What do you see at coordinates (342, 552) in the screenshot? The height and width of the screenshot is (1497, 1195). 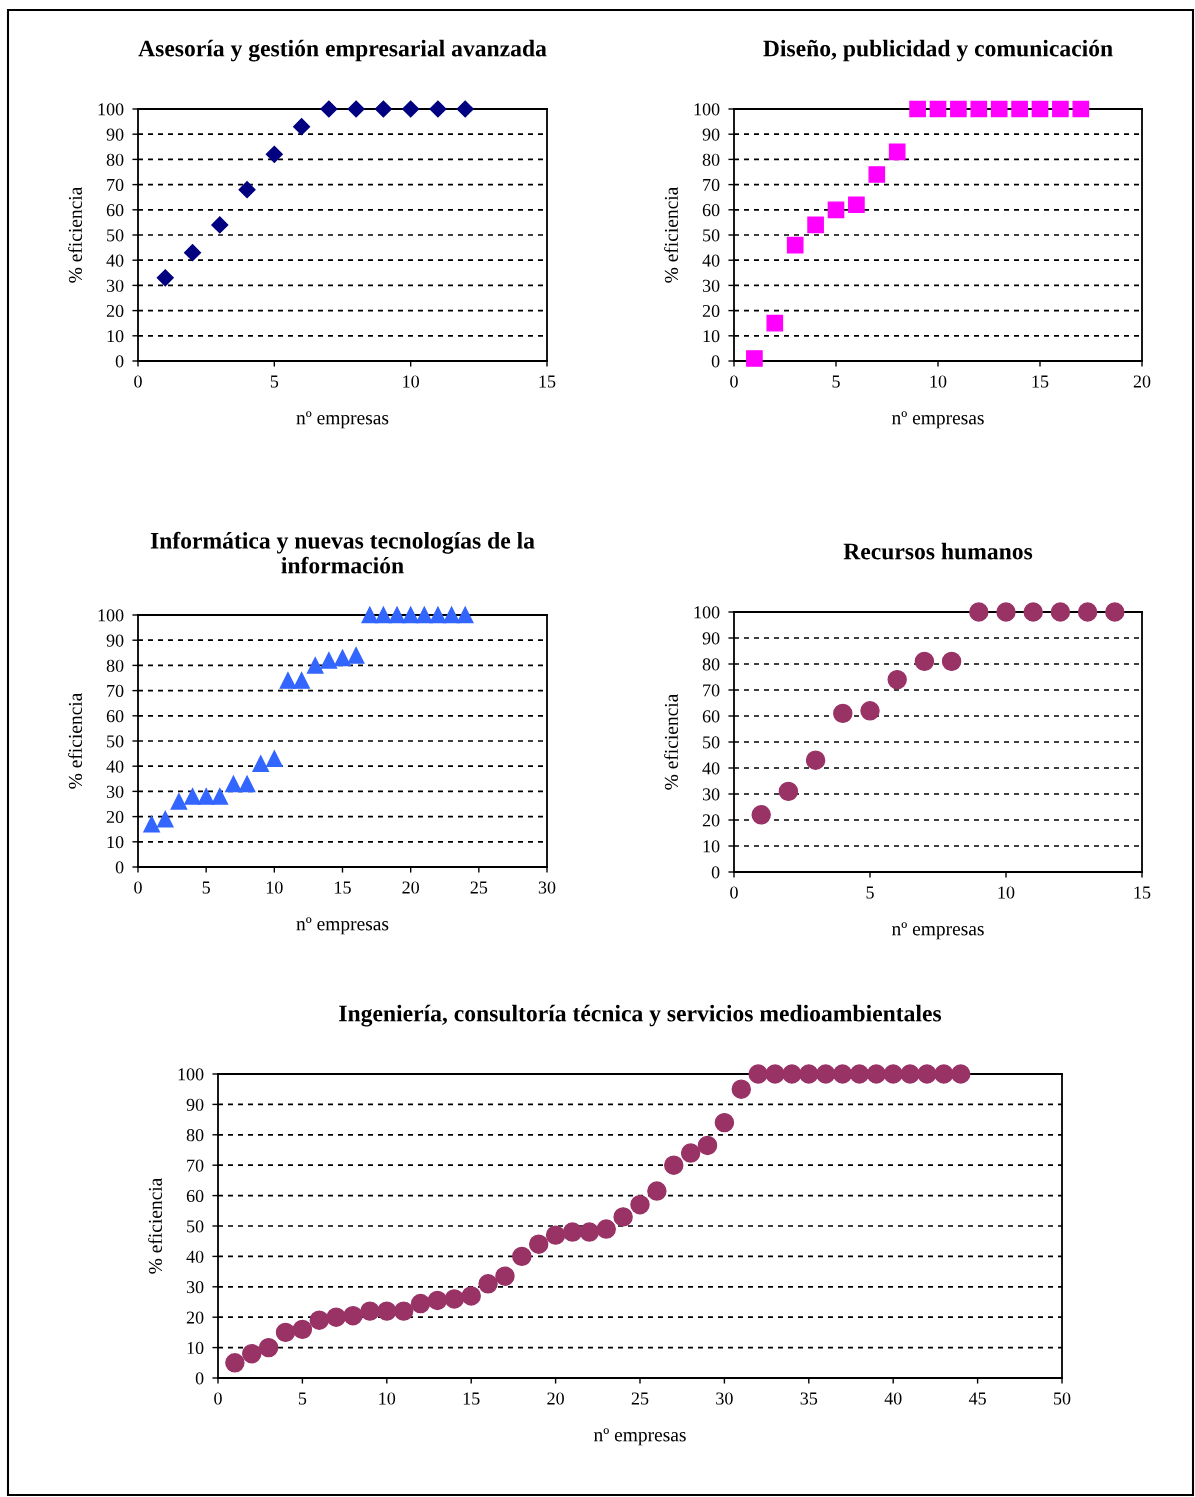 I see `chart-title: Informática y nuevas tecnologías de la información` at bounding box center [342, 552].